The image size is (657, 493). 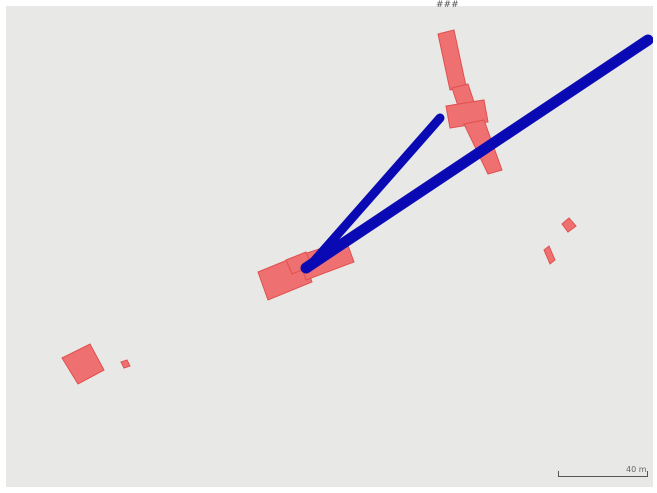 I want to click on scale-bar-label: 40 m, so click(x=636, y=469).